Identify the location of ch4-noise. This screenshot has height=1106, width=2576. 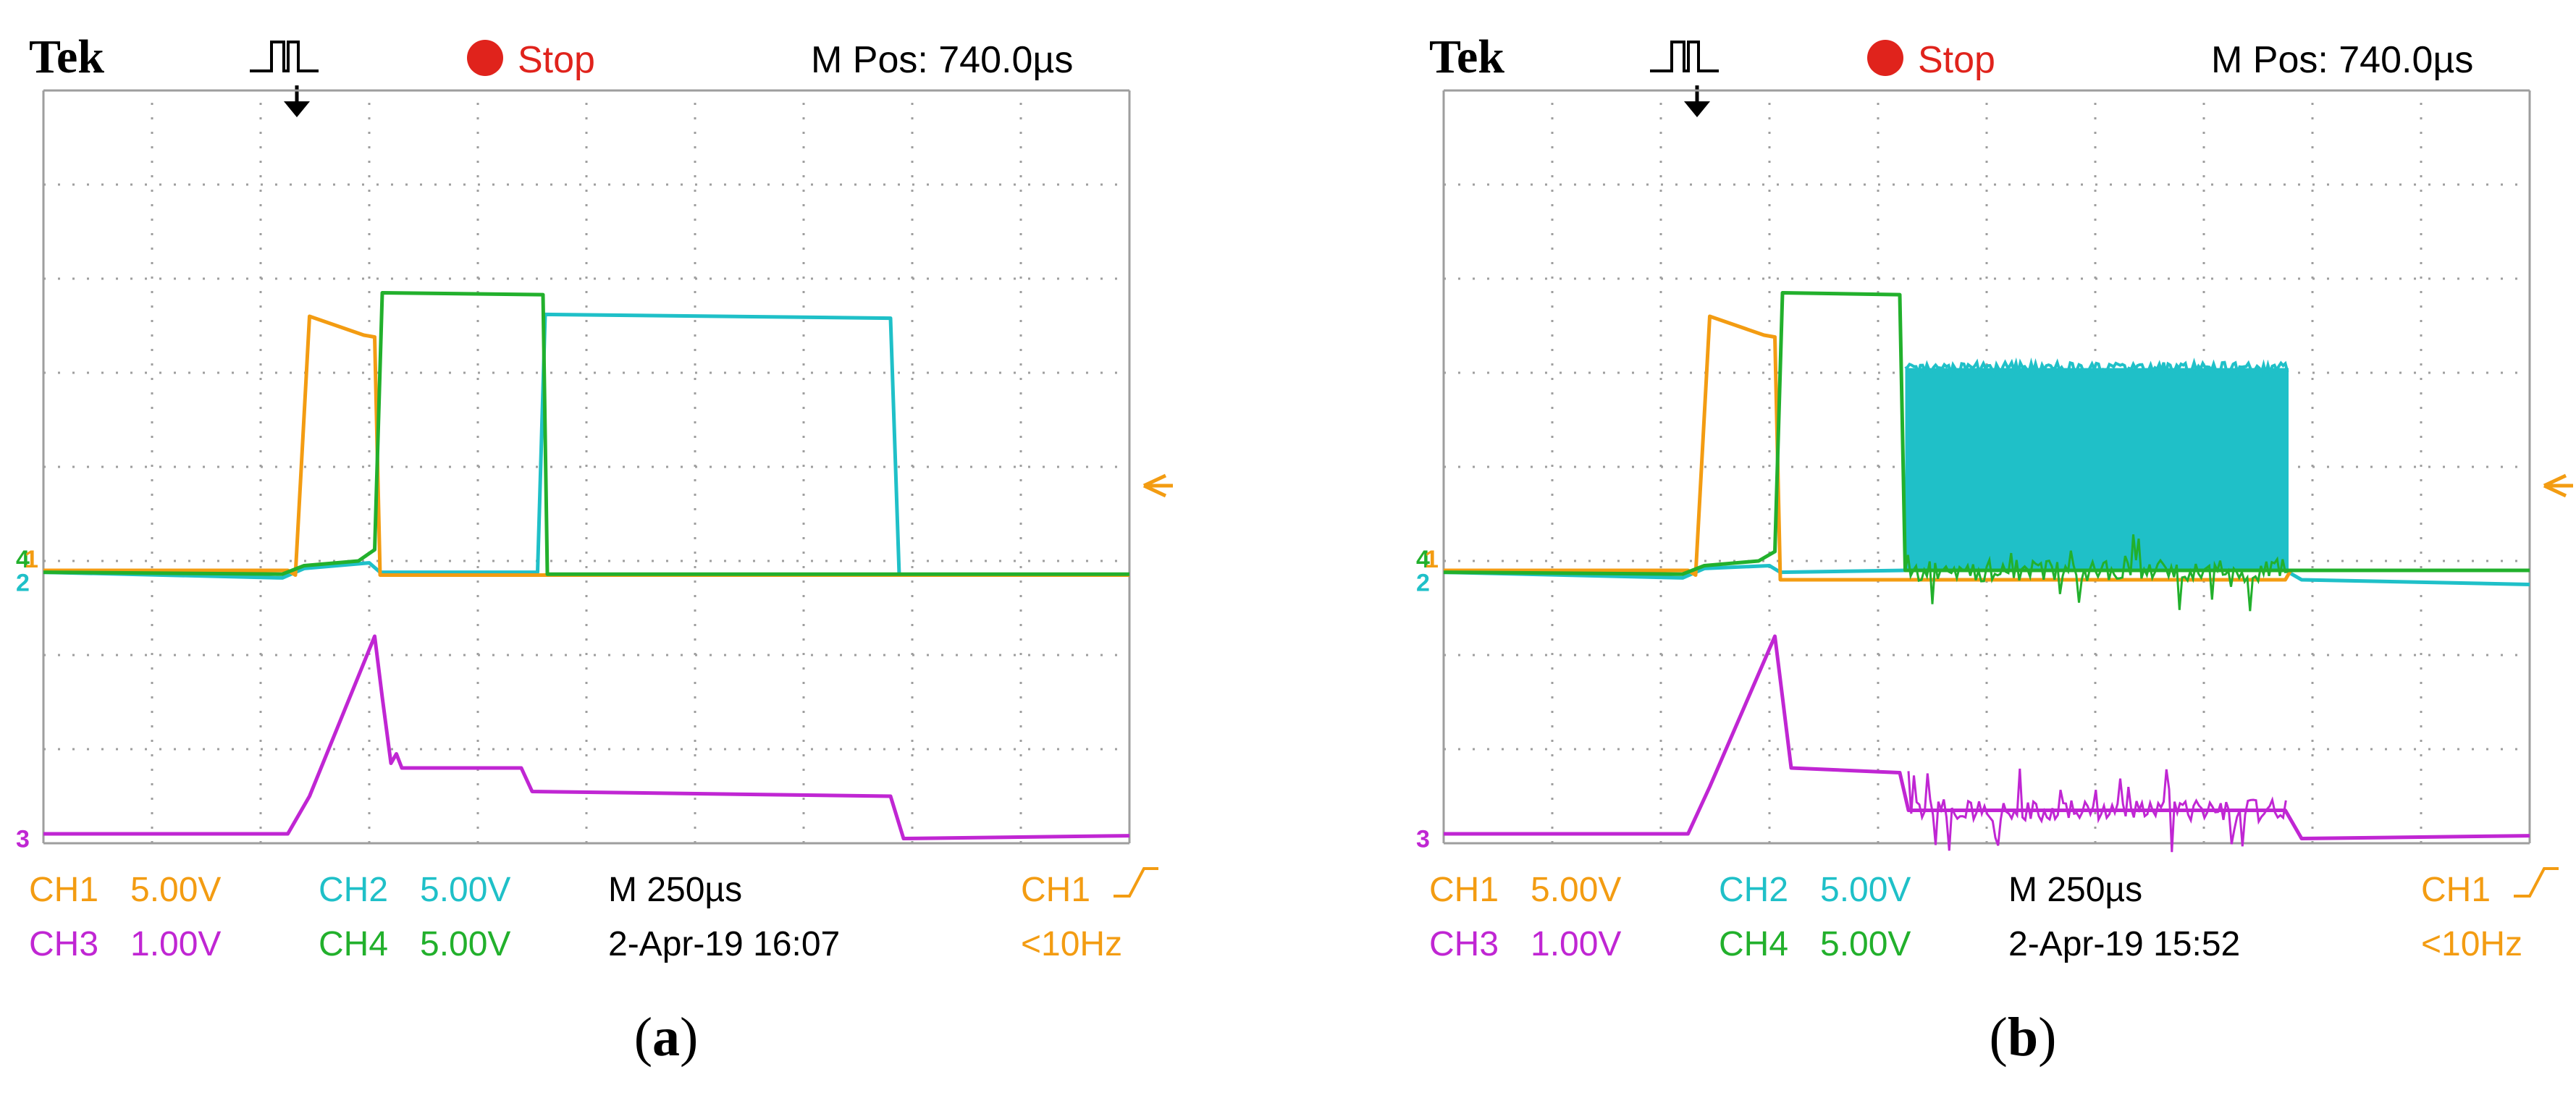
(2096, 573).